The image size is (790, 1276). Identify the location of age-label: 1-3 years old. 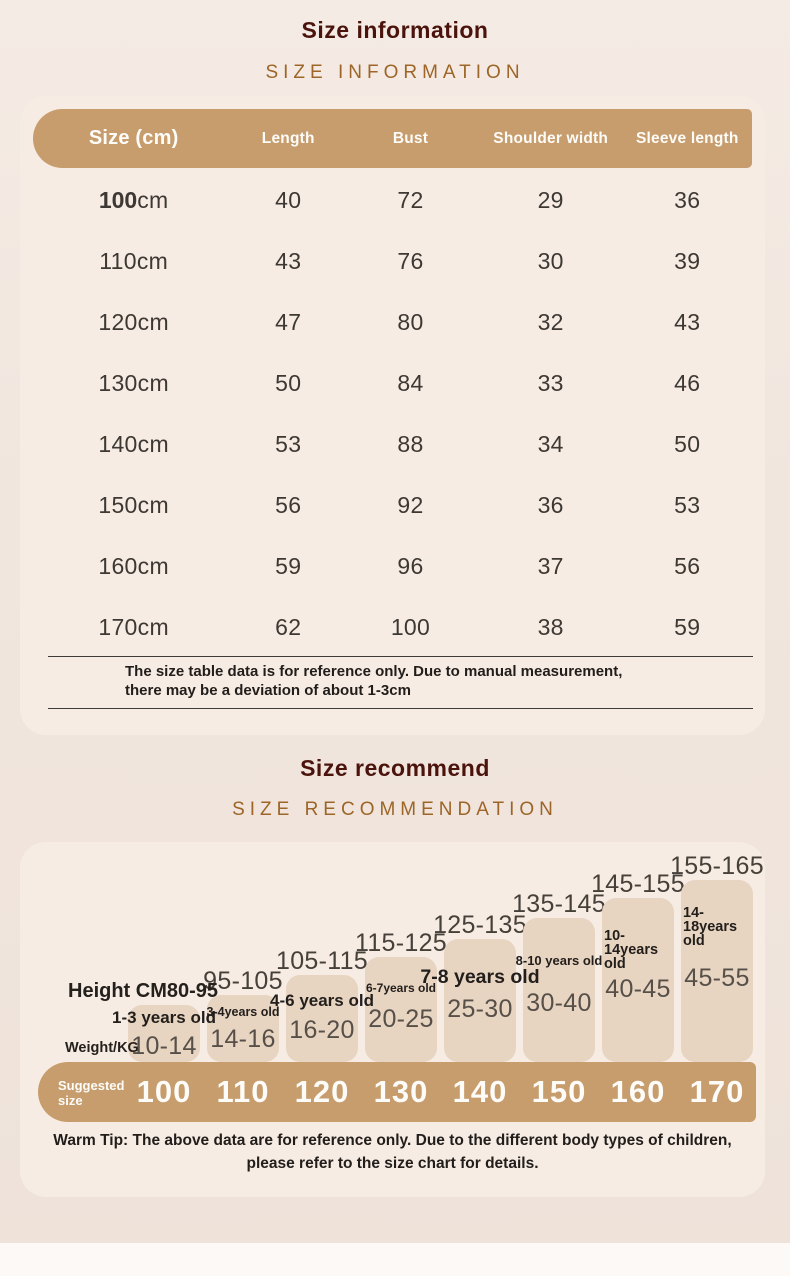
(164, 1017).